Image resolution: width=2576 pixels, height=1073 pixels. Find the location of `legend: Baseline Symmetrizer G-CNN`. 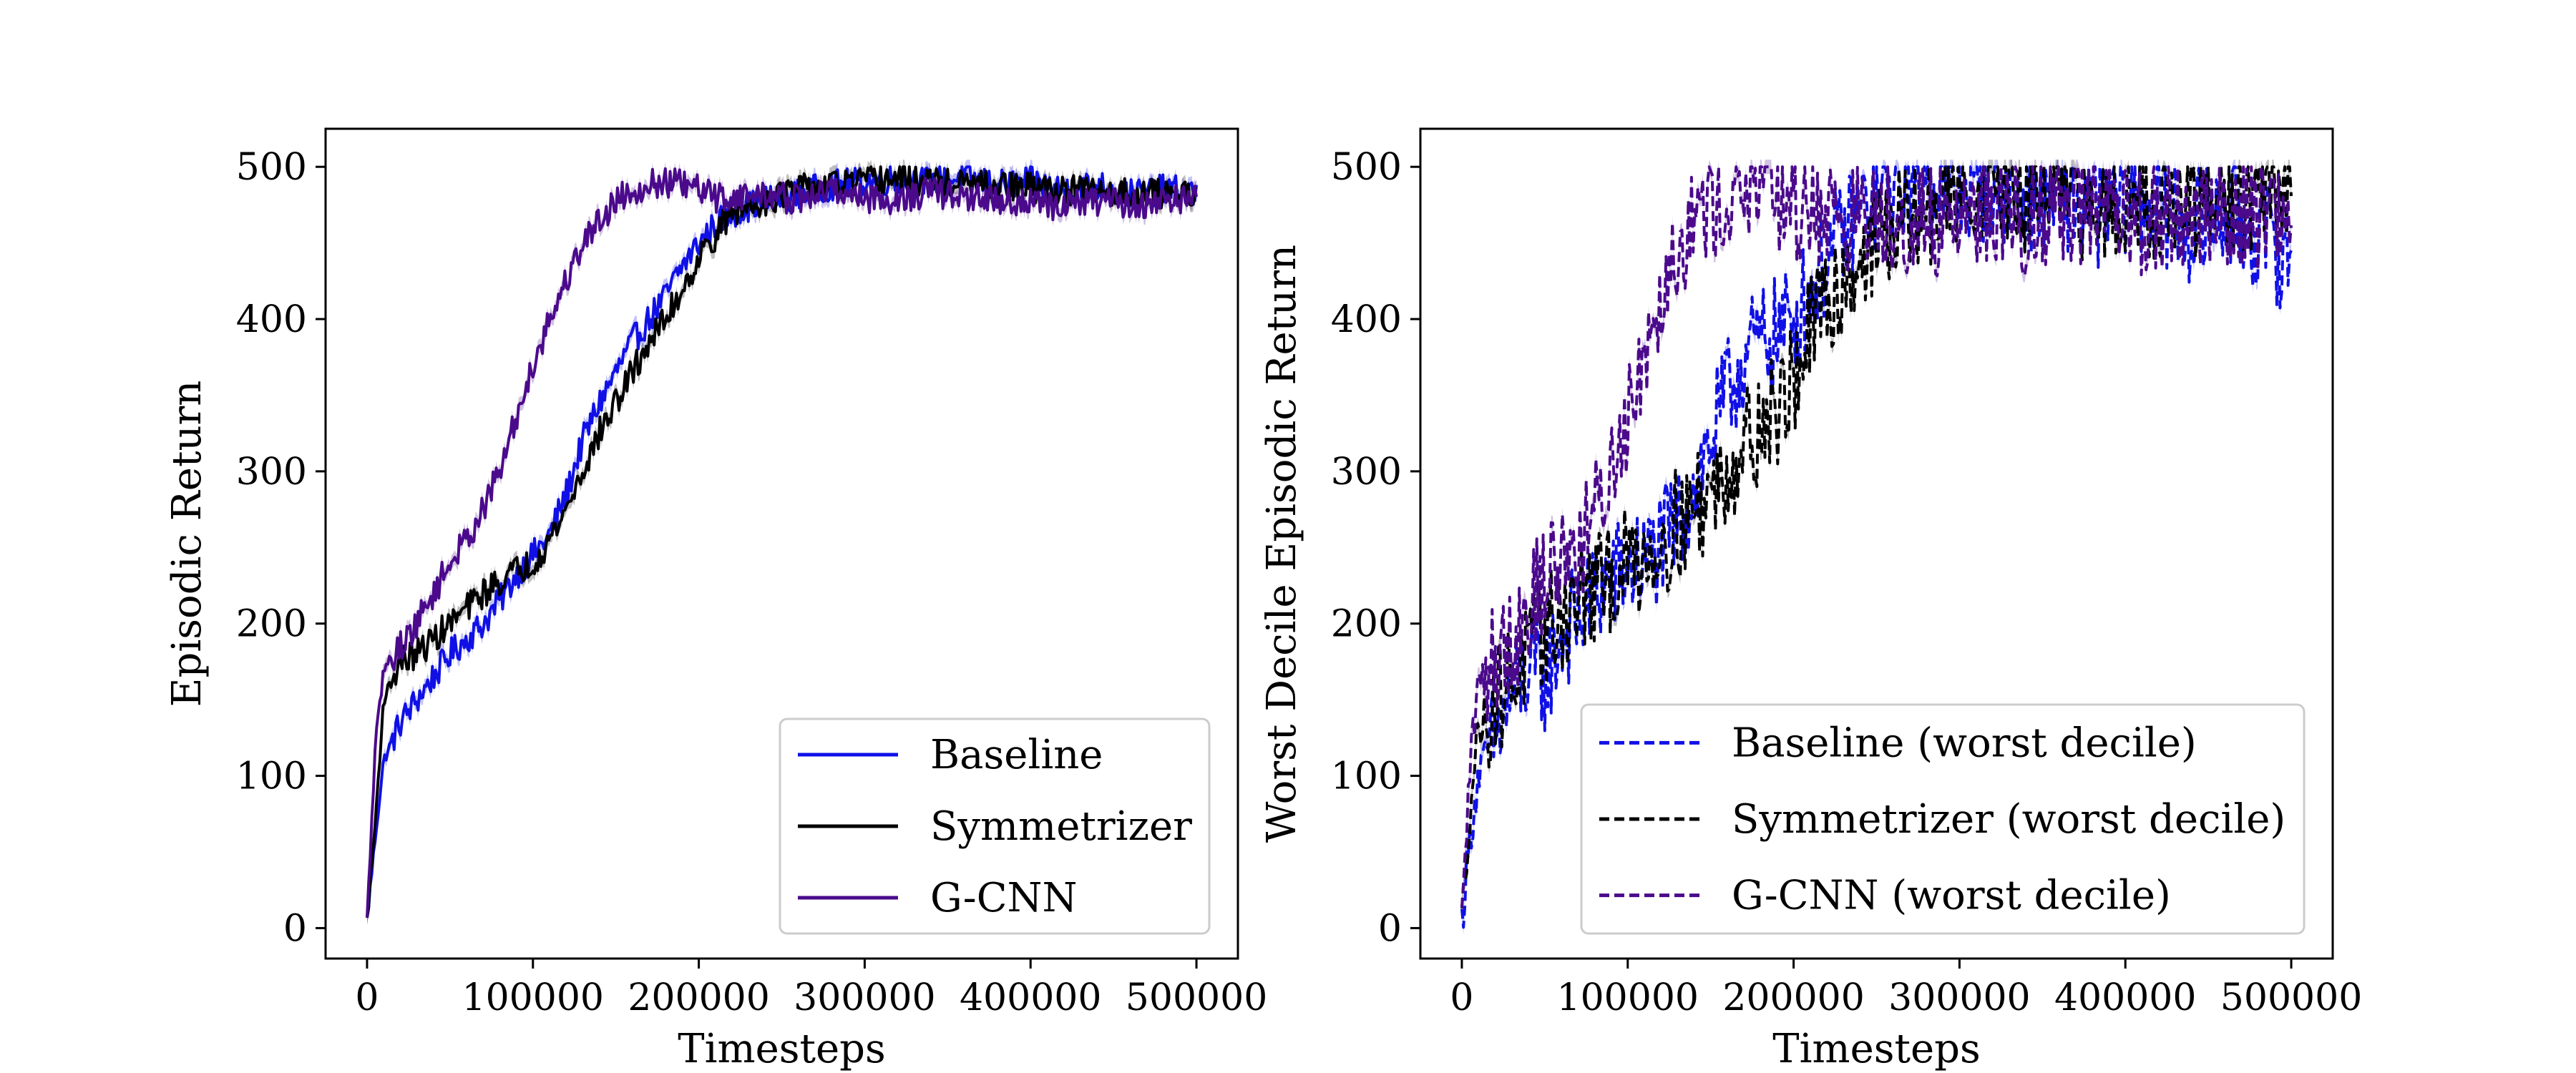

legend: Baseline Symmetrizer G-CNN is located at coordinates (995, 826).